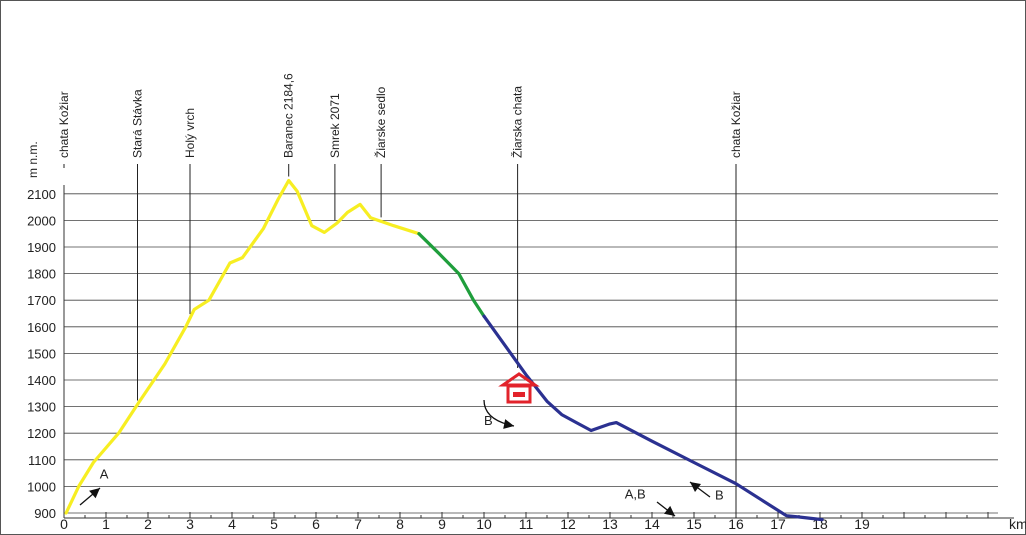 This screenshot has height=535, width=1026. I want to click on y-tick-label: 1700, so click(41, 300).